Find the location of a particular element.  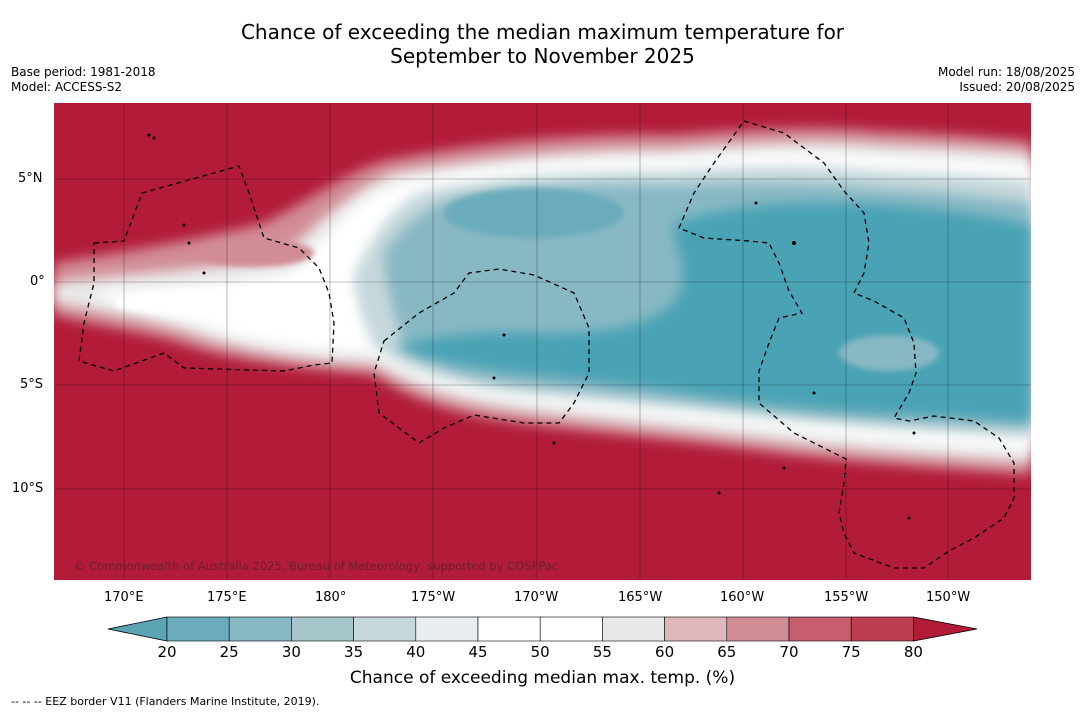

white-tongue-west is located at coordinates (234, 303).